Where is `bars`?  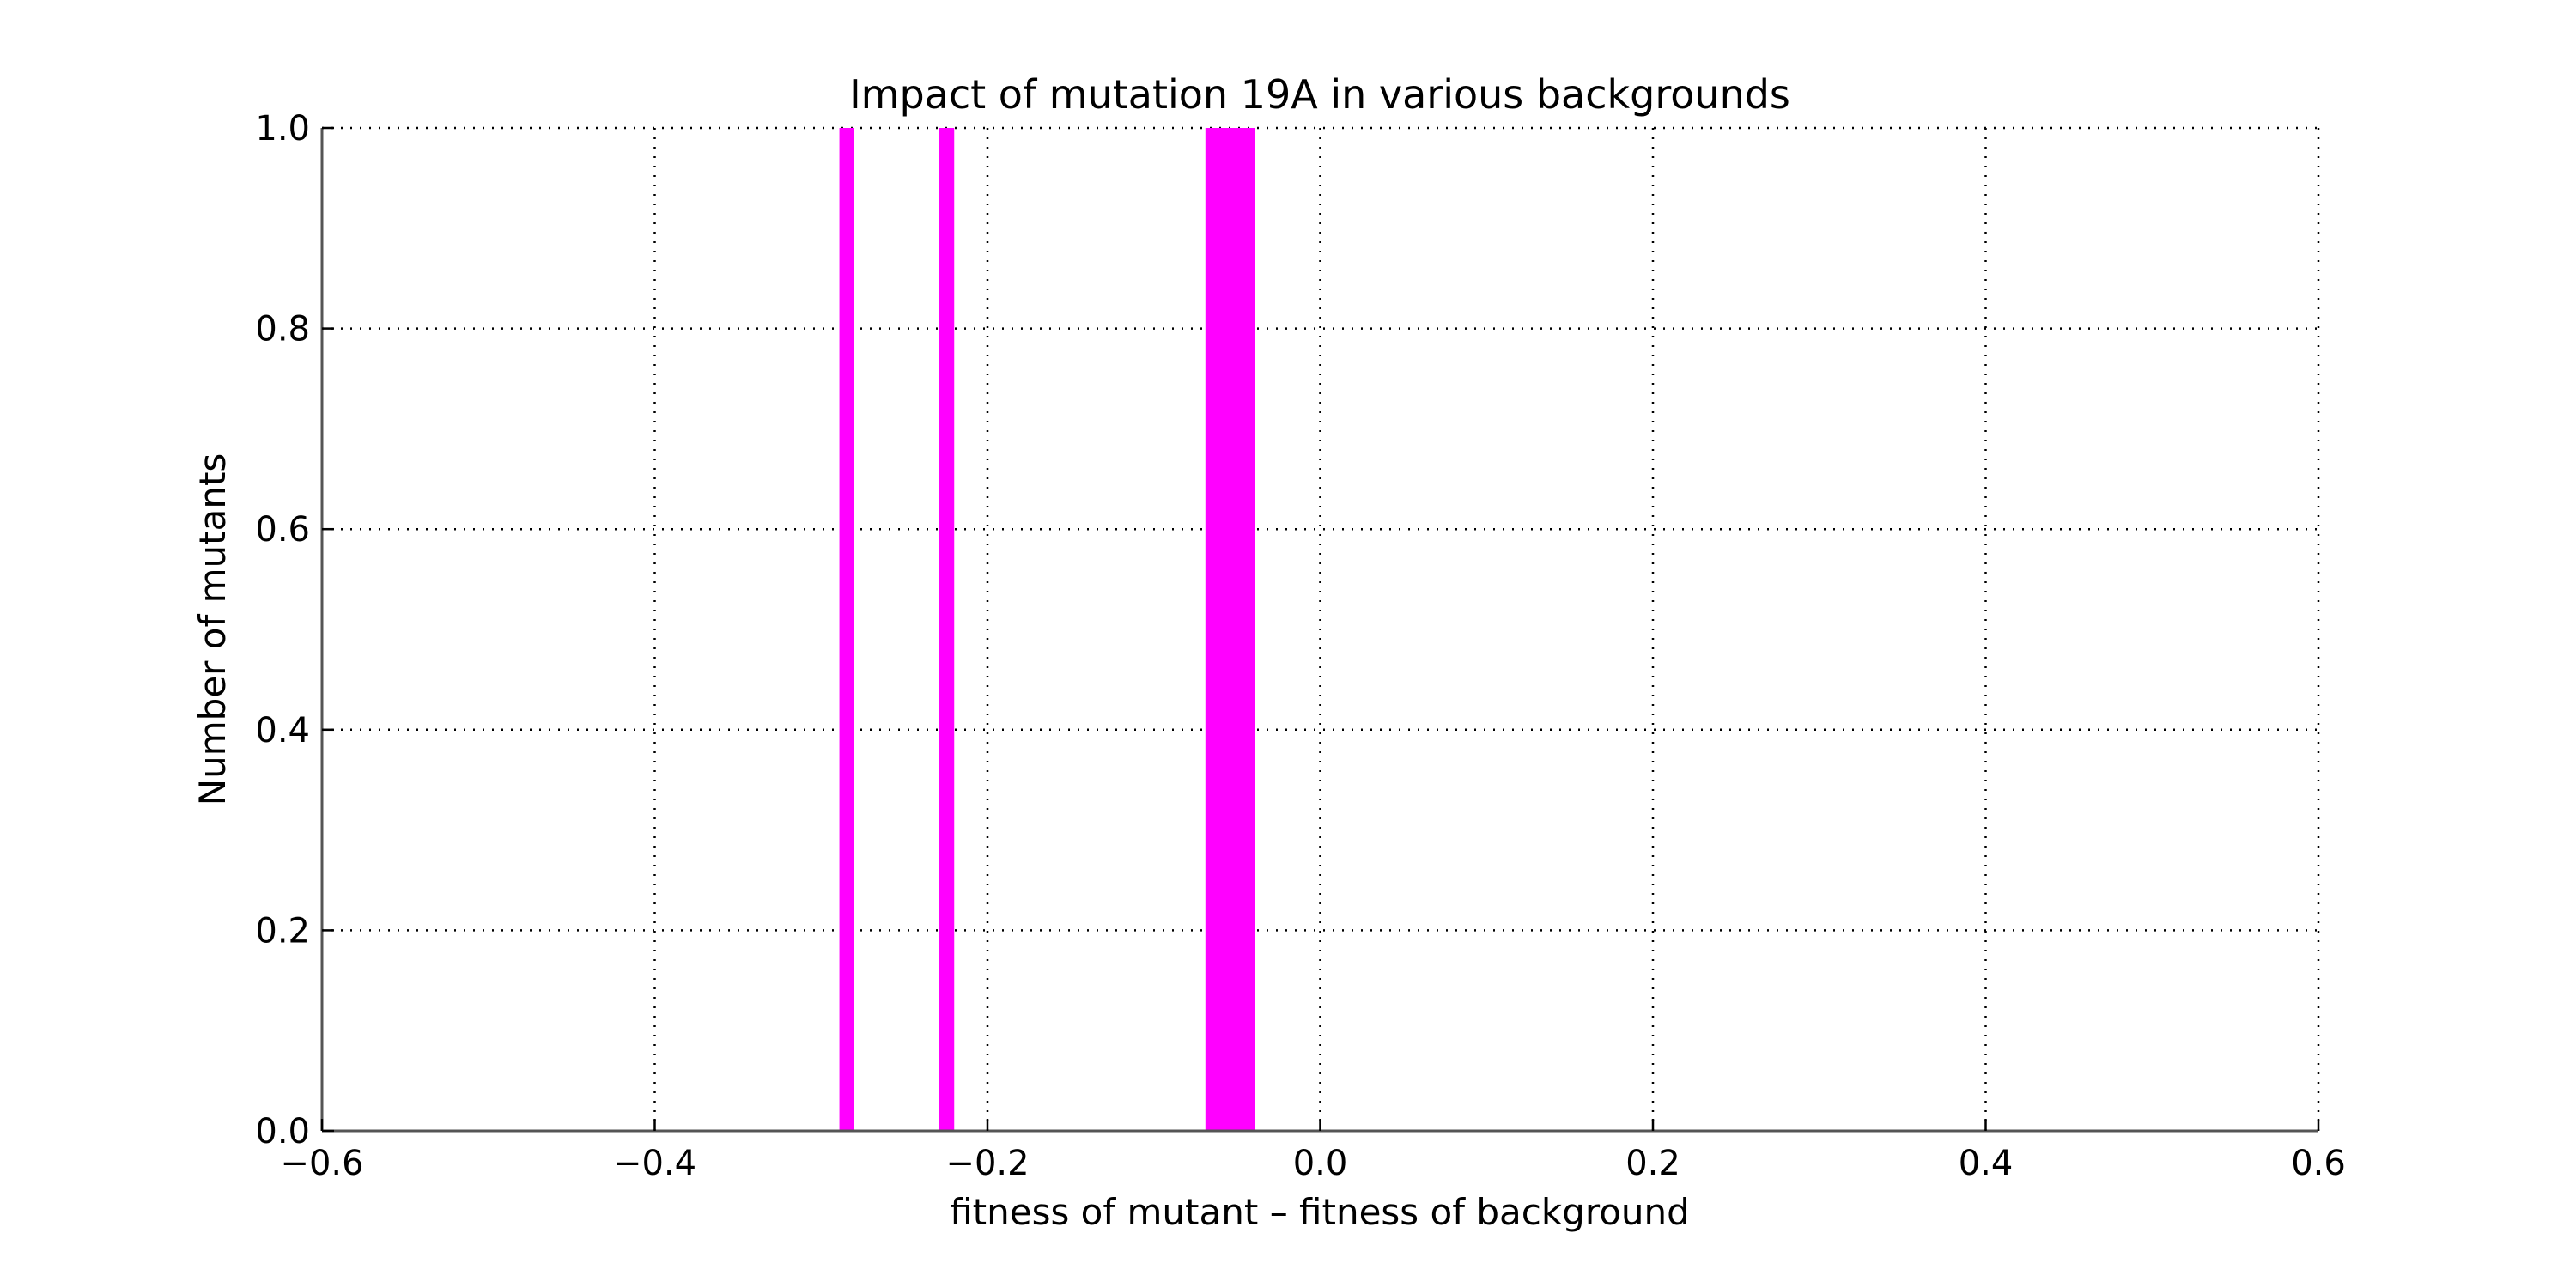
bars is located at coordinates (1047, 629).